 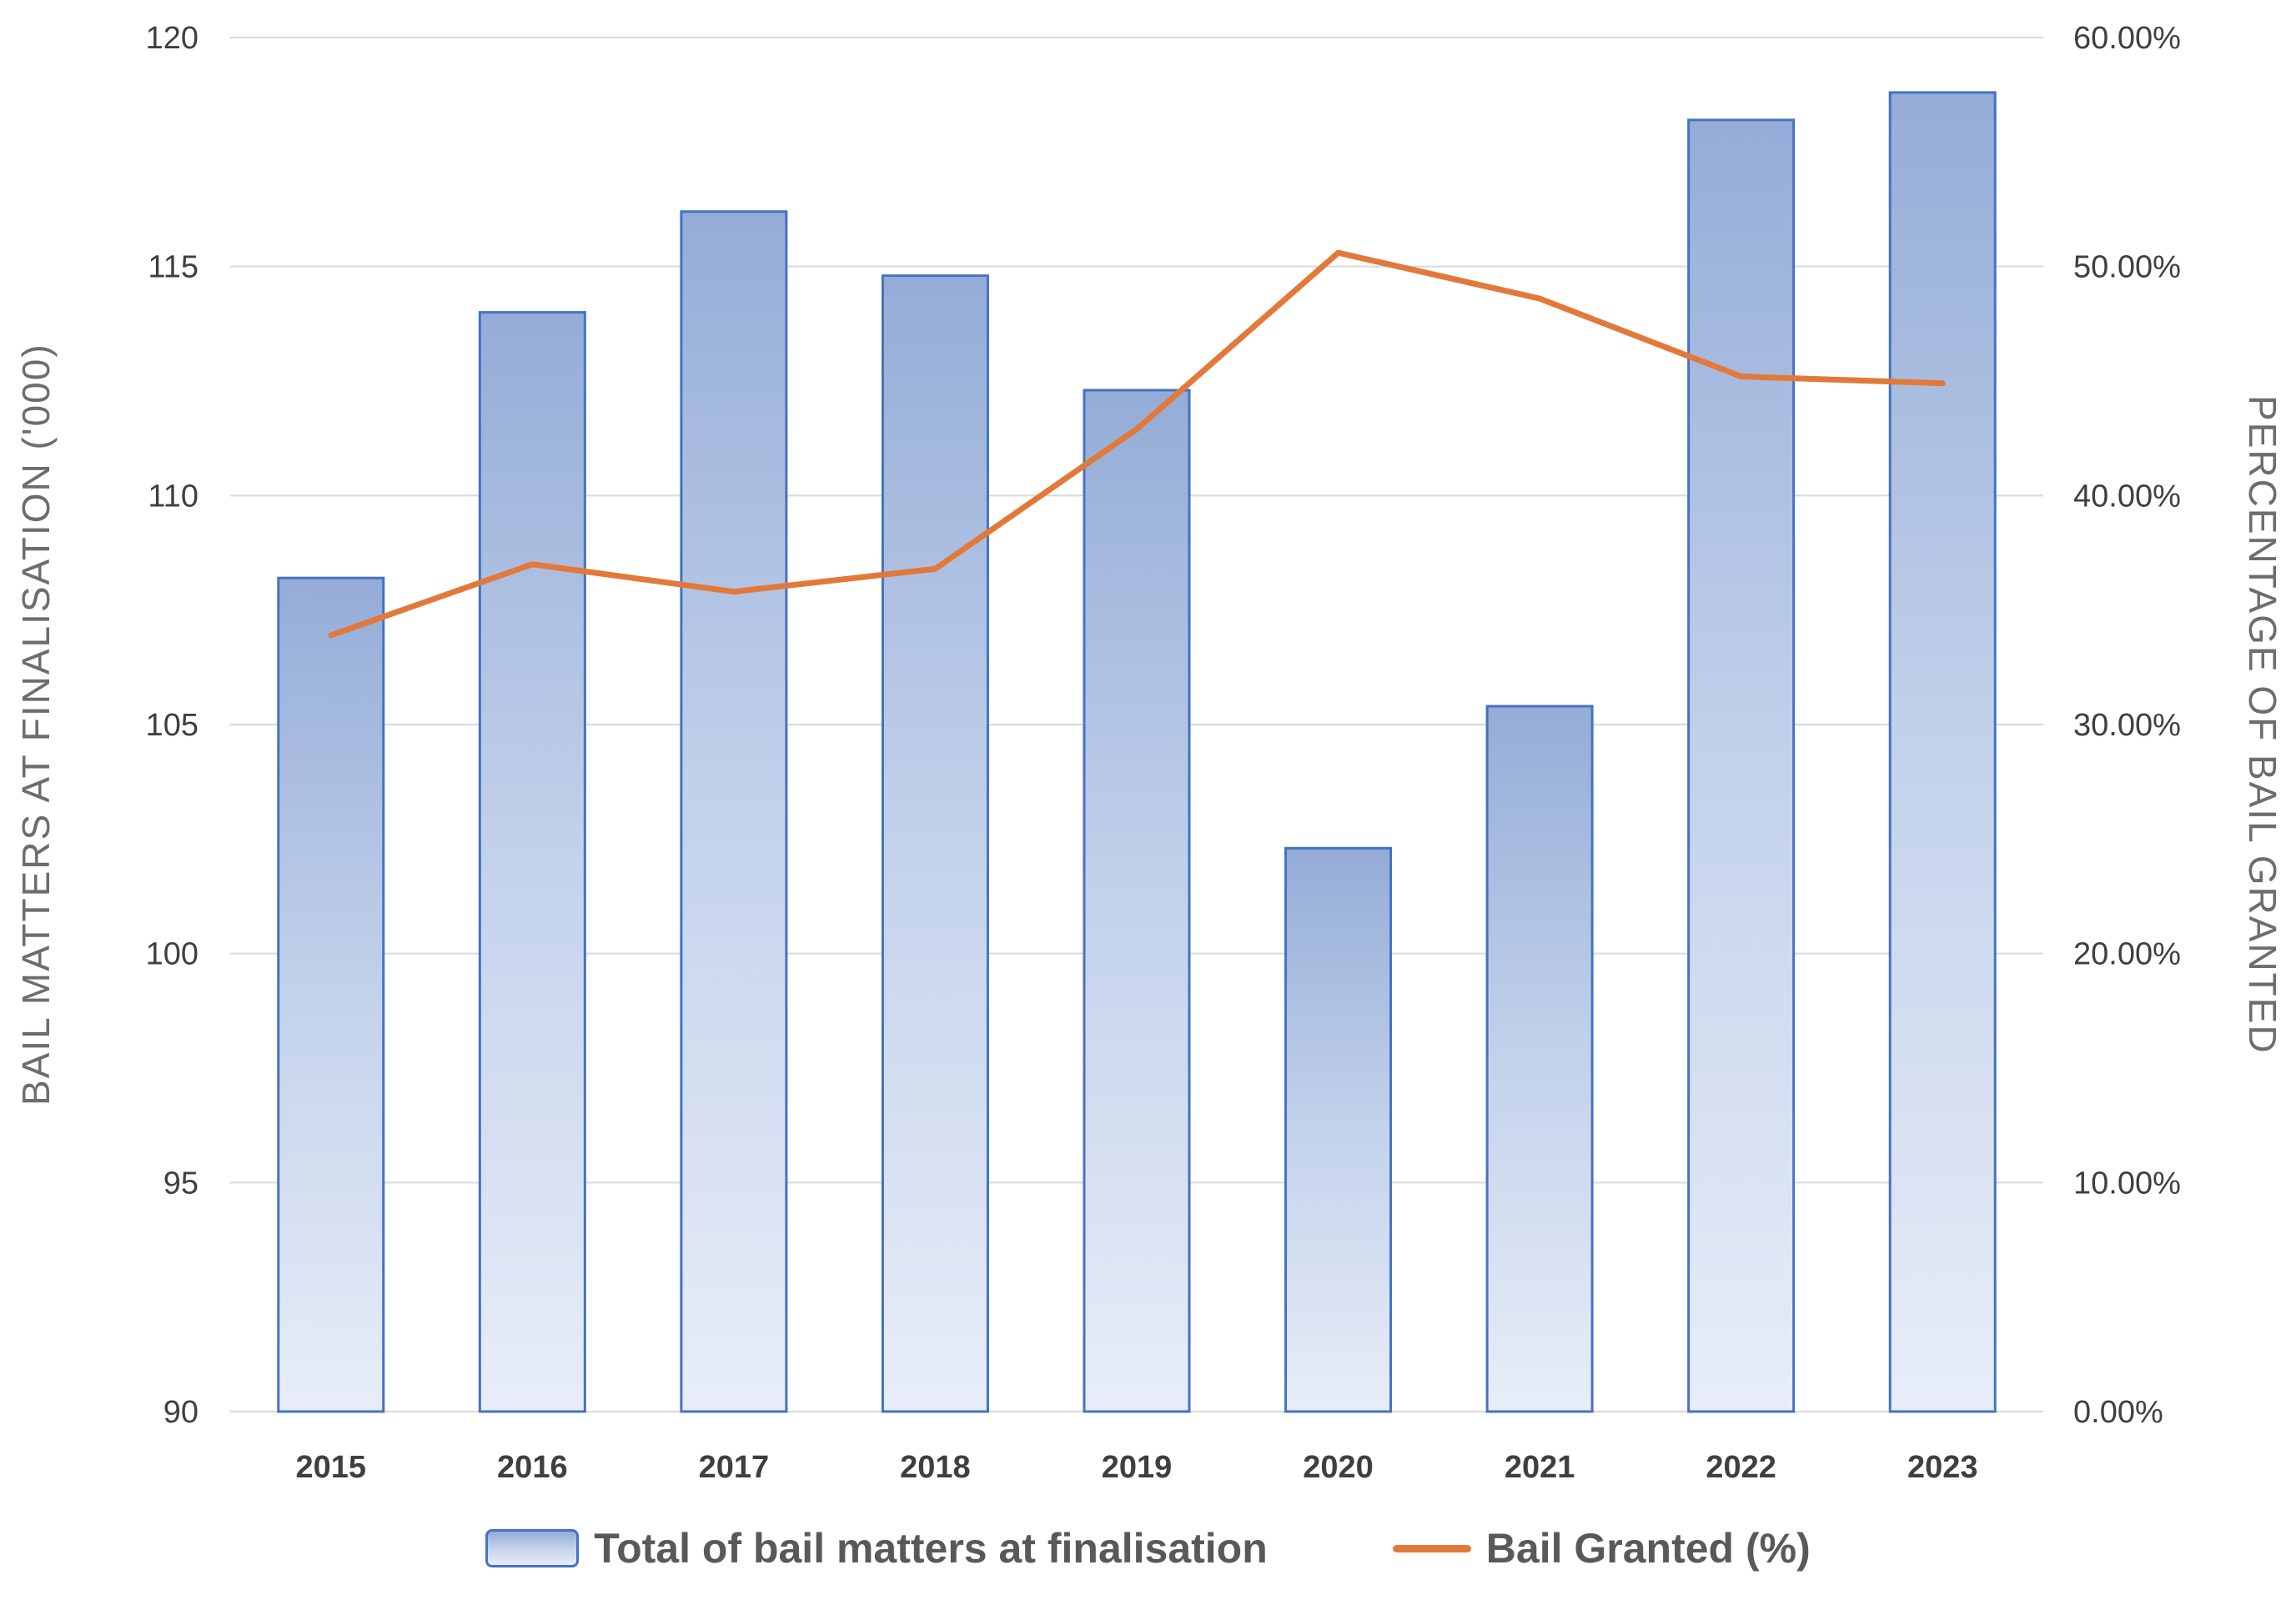 I want to click on left-tick-110: 110, so click(x=173, y=496).